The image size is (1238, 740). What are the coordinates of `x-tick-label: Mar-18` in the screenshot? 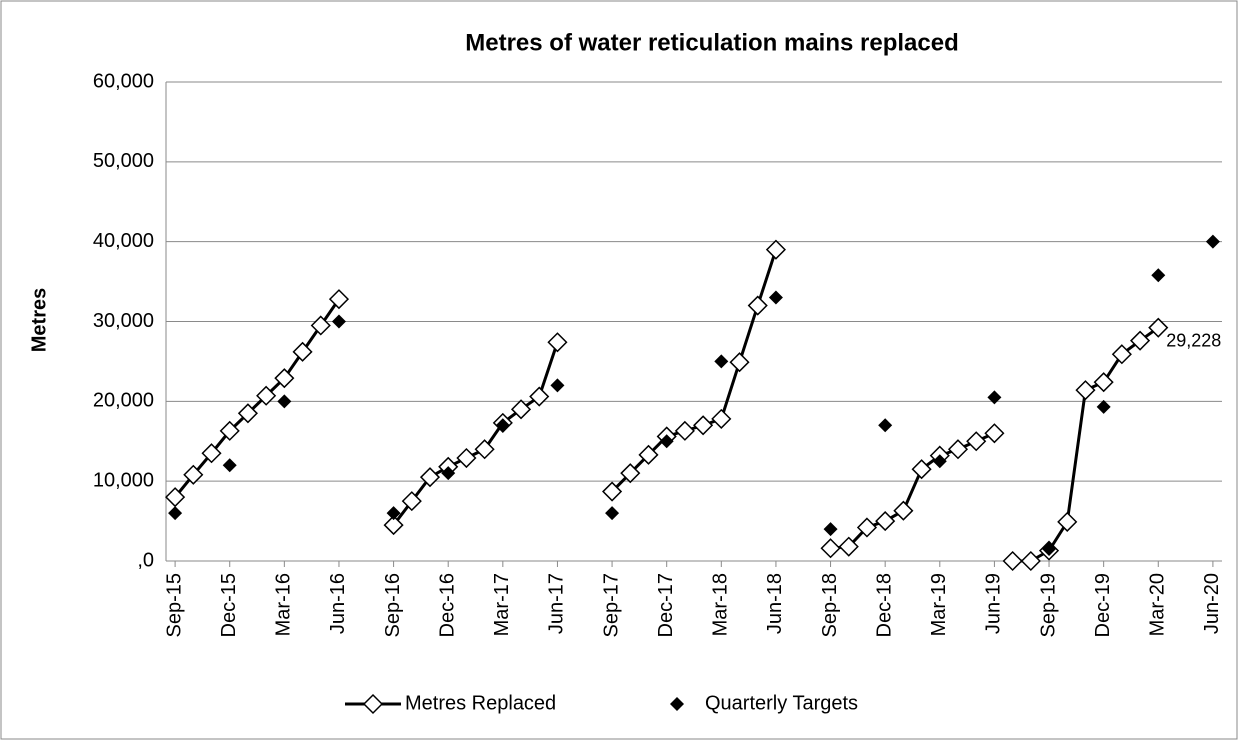 It's located at (721, 604).